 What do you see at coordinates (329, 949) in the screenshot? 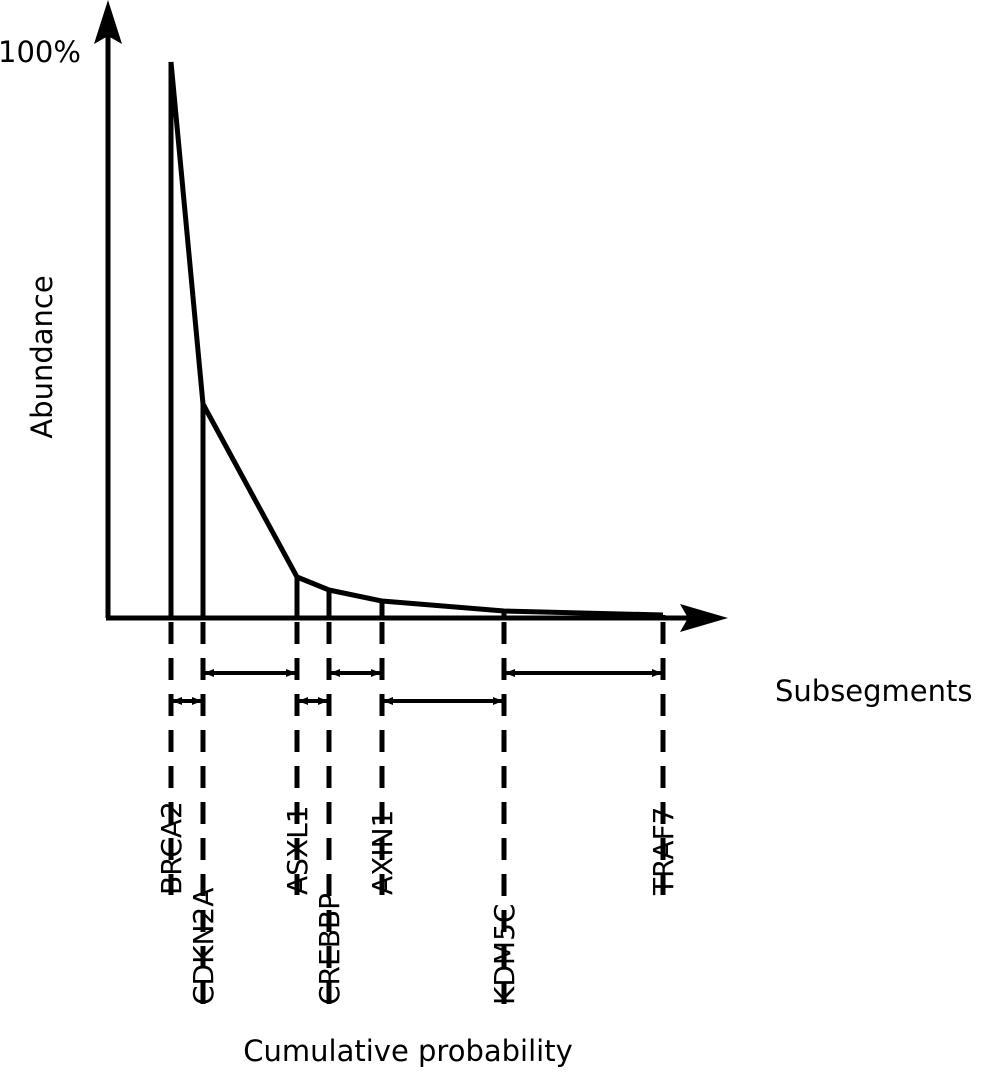
I see `gene-label-crebbp: CREBBP` at bounding box center [329, 949].